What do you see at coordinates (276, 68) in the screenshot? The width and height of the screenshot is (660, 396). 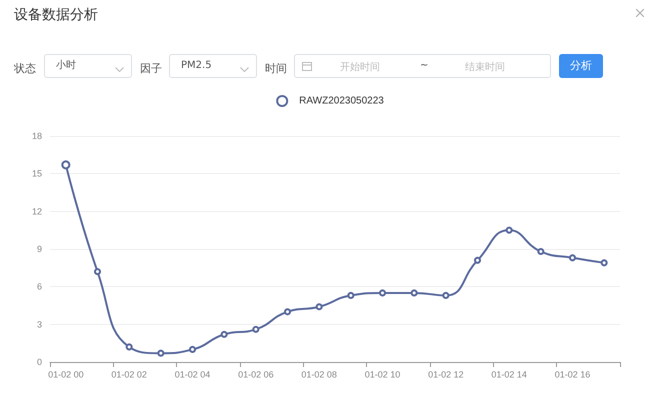 I see `text: 时间` at bounding box center [276, 68].